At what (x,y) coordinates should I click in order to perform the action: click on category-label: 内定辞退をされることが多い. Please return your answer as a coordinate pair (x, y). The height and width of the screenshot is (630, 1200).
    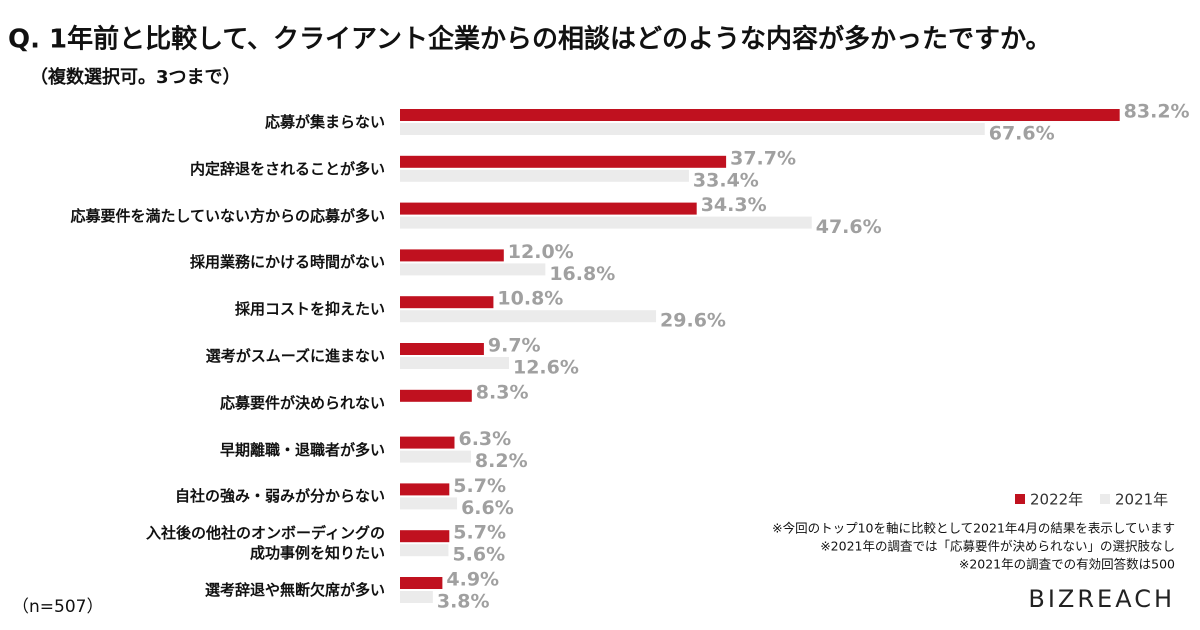
    Looking at the image, I should click on (287, 168).